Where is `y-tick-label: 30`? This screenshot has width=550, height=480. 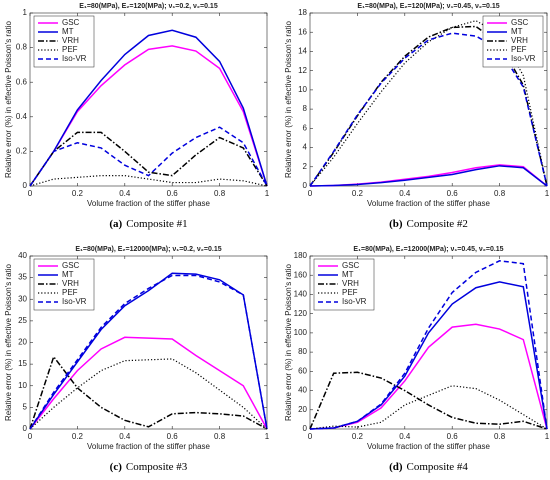 y-tick-label: 30 is located at coordinates (22, 298).